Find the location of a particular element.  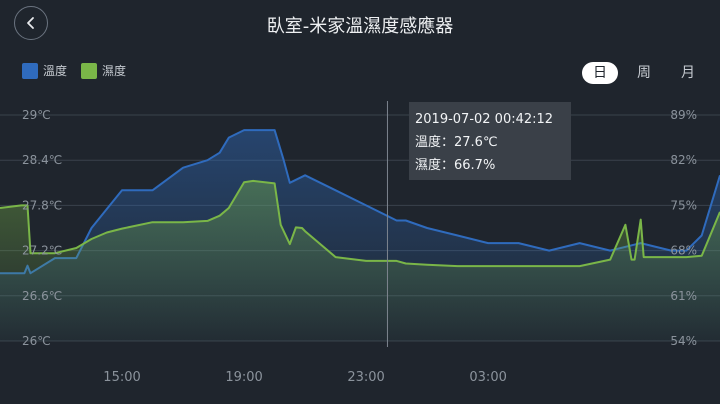

y-left-tick-label: 28.4℃ is located at coordinates (42, 160).